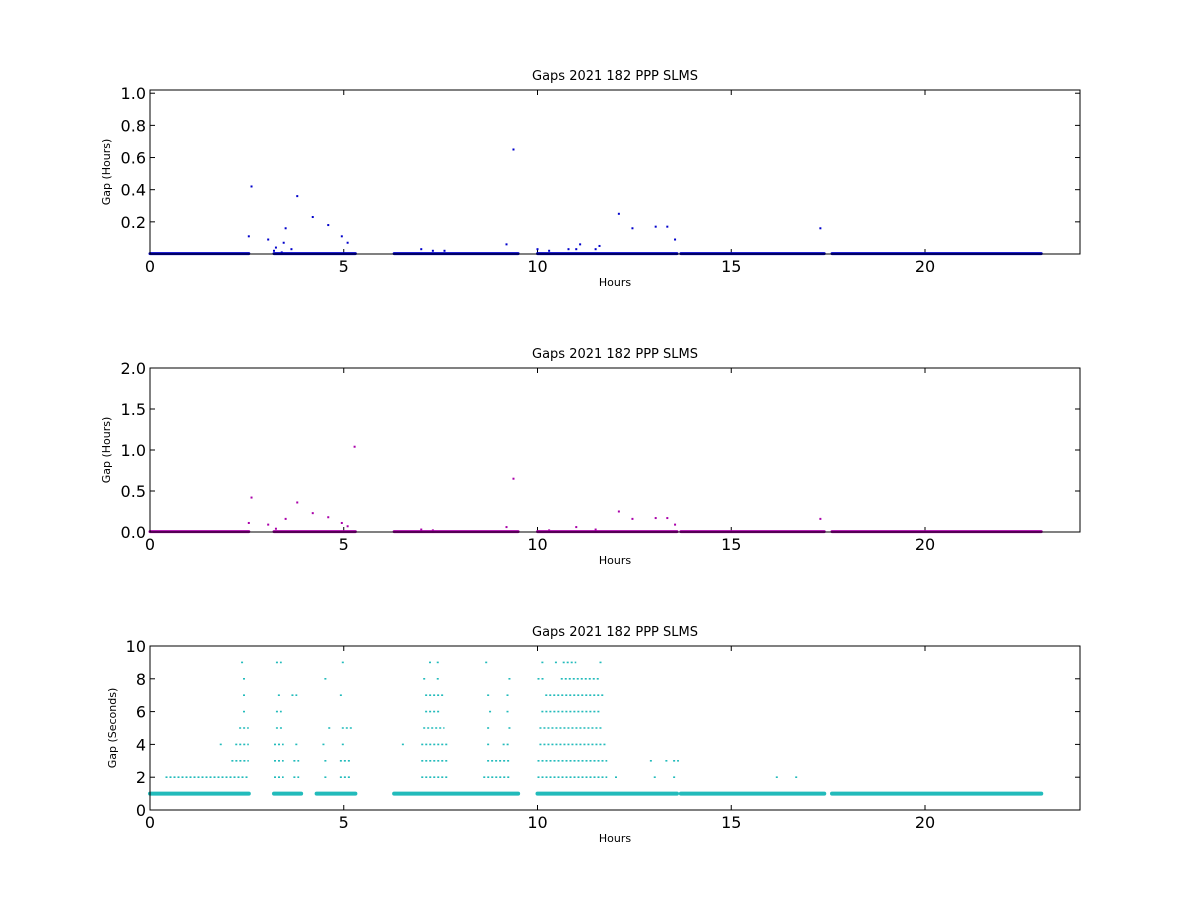 The image size is (1200, 904). What do you see at coordinates (133, 409) in the screenshot?
I see `y-tick-label: 1.5` at bounding box center [133, 409].